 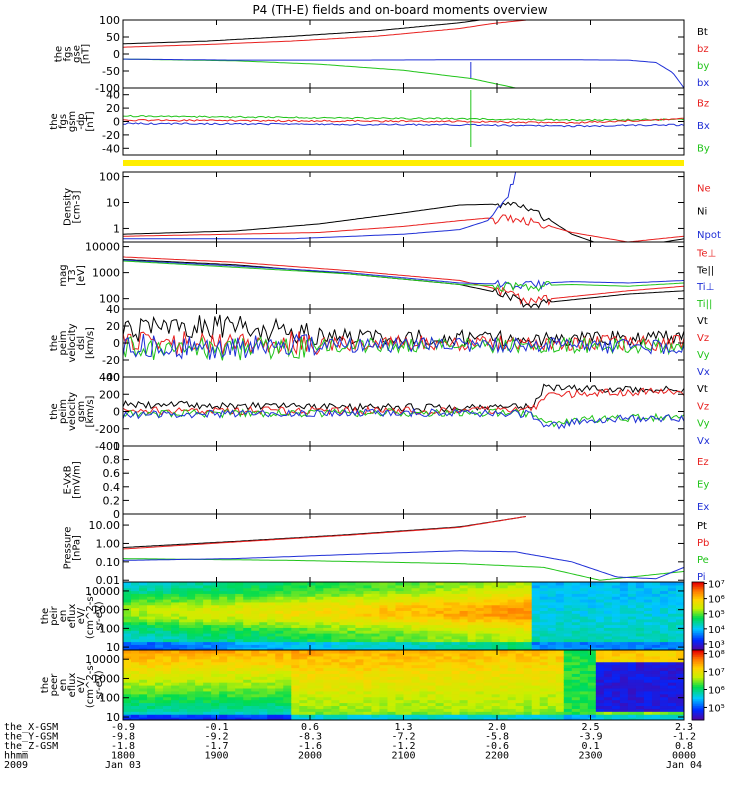 What do you see at coordinates (684, 727) in the screenshot?
I see `x-row-value: 2.3` at bounding box center [684, 727].